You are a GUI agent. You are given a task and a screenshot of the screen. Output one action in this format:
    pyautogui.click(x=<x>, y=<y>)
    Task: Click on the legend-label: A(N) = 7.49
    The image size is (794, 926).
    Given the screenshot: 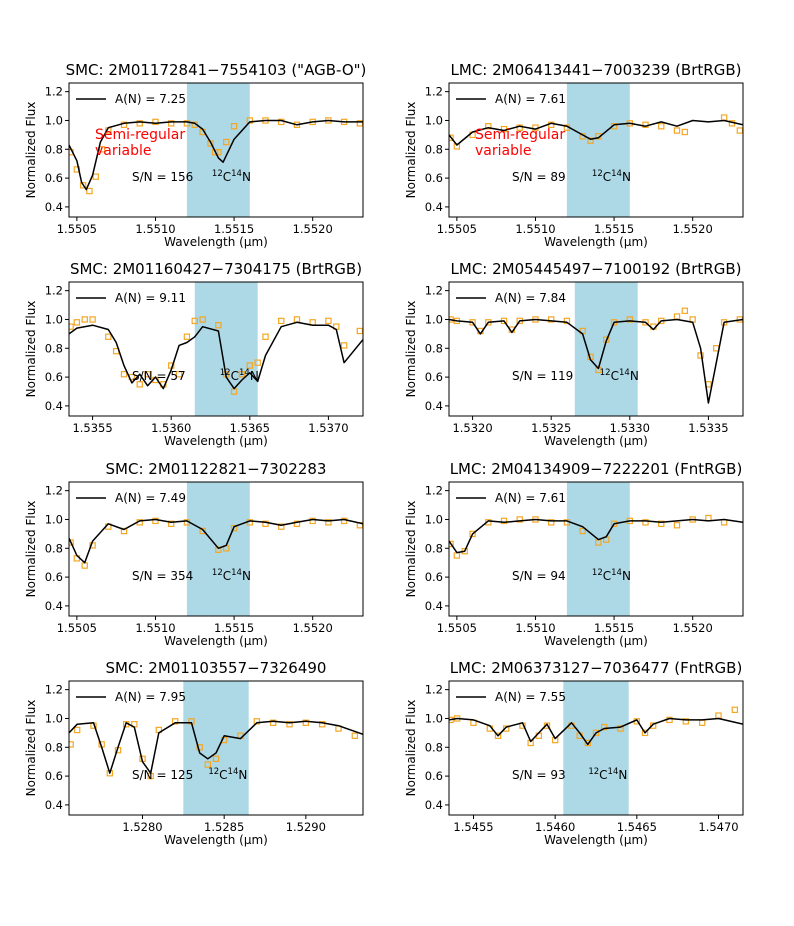 What is the action you would take?
    pyautogui.click(x=150, y=498)
    